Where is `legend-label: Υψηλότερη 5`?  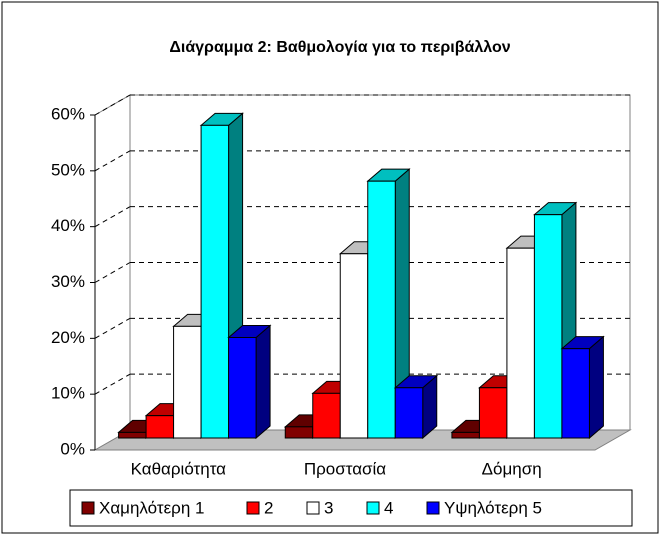 legend-label: Υψηλότερη 5 is located at coordinates (493, 507).